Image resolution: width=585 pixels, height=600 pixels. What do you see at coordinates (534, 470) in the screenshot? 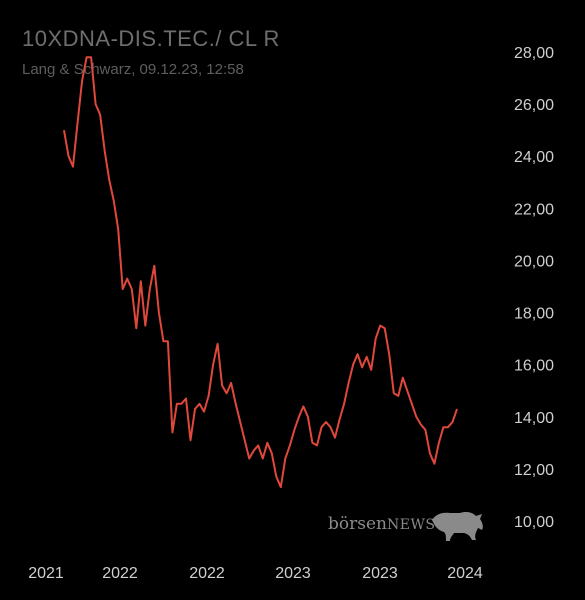
I see `y-tick-label: 12,00` at bounding box center [534, 470].